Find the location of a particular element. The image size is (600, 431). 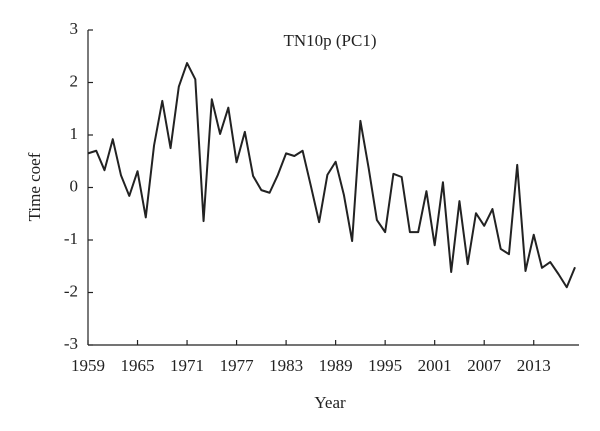

x-tick-label: 1959 is located at coordinates (88, 365).